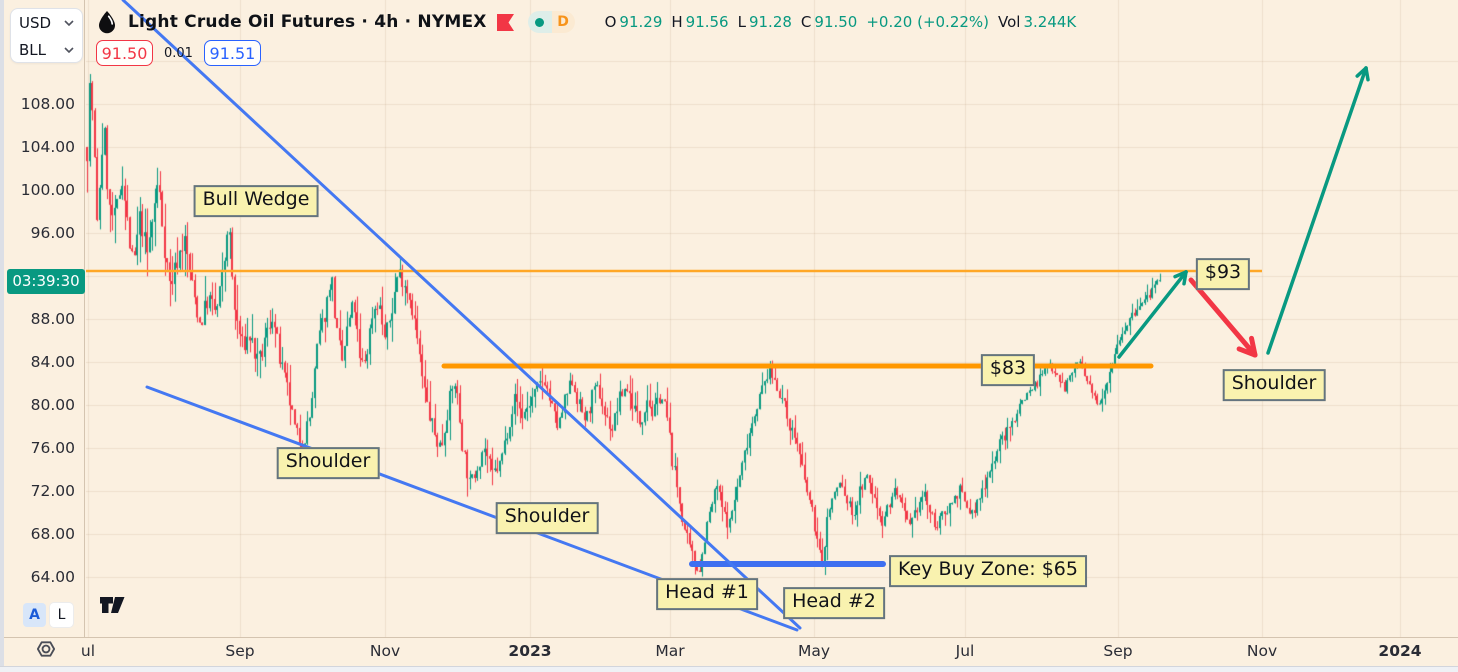 The image size is (1458, 672). Describe the element at coordinates (1152, 314) in the screenshot. I see `rally-arrow` at that location.